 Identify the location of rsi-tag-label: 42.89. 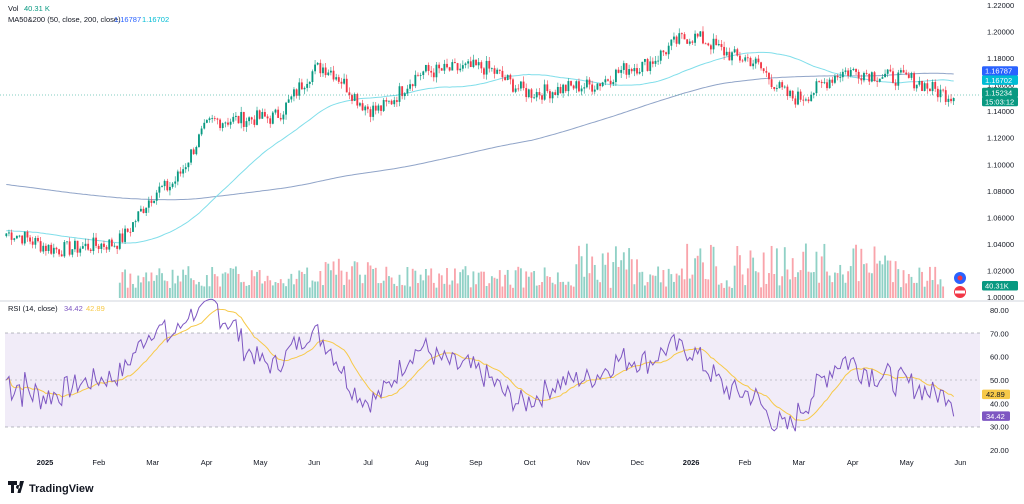
(995, 394).